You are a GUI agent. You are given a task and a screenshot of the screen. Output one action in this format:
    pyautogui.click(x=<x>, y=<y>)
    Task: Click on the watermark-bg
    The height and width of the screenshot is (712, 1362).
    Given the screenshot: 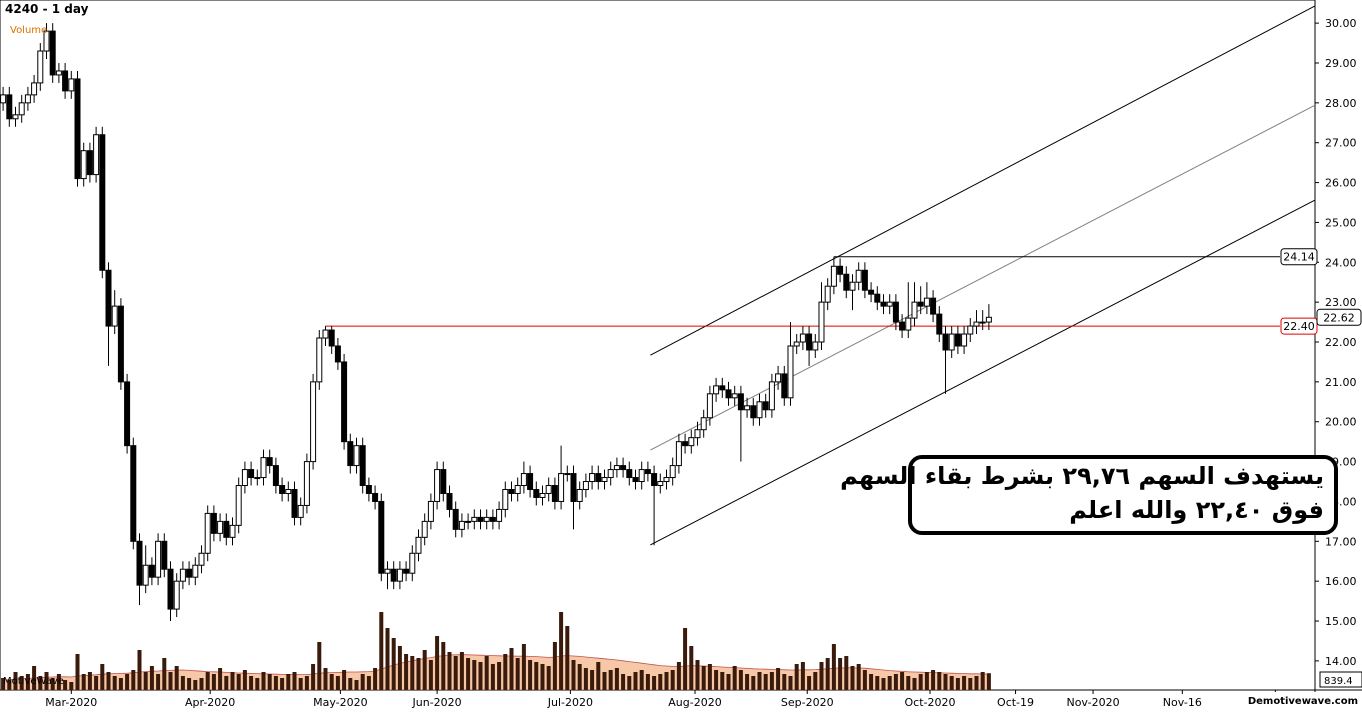 What is the action you would take?
    pyautogui.click(x=1298, y=702)
    